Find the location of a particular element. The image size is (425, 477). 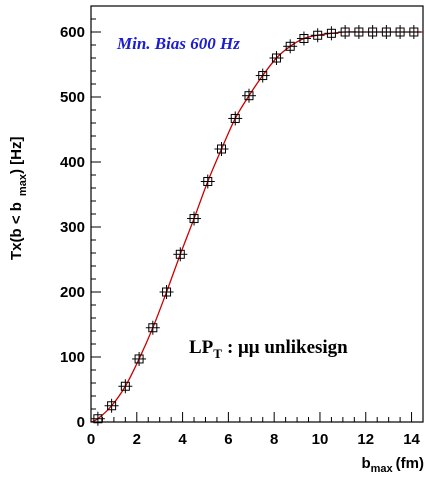

y-axis-title-sub: max is located at coordinates (23, 184).